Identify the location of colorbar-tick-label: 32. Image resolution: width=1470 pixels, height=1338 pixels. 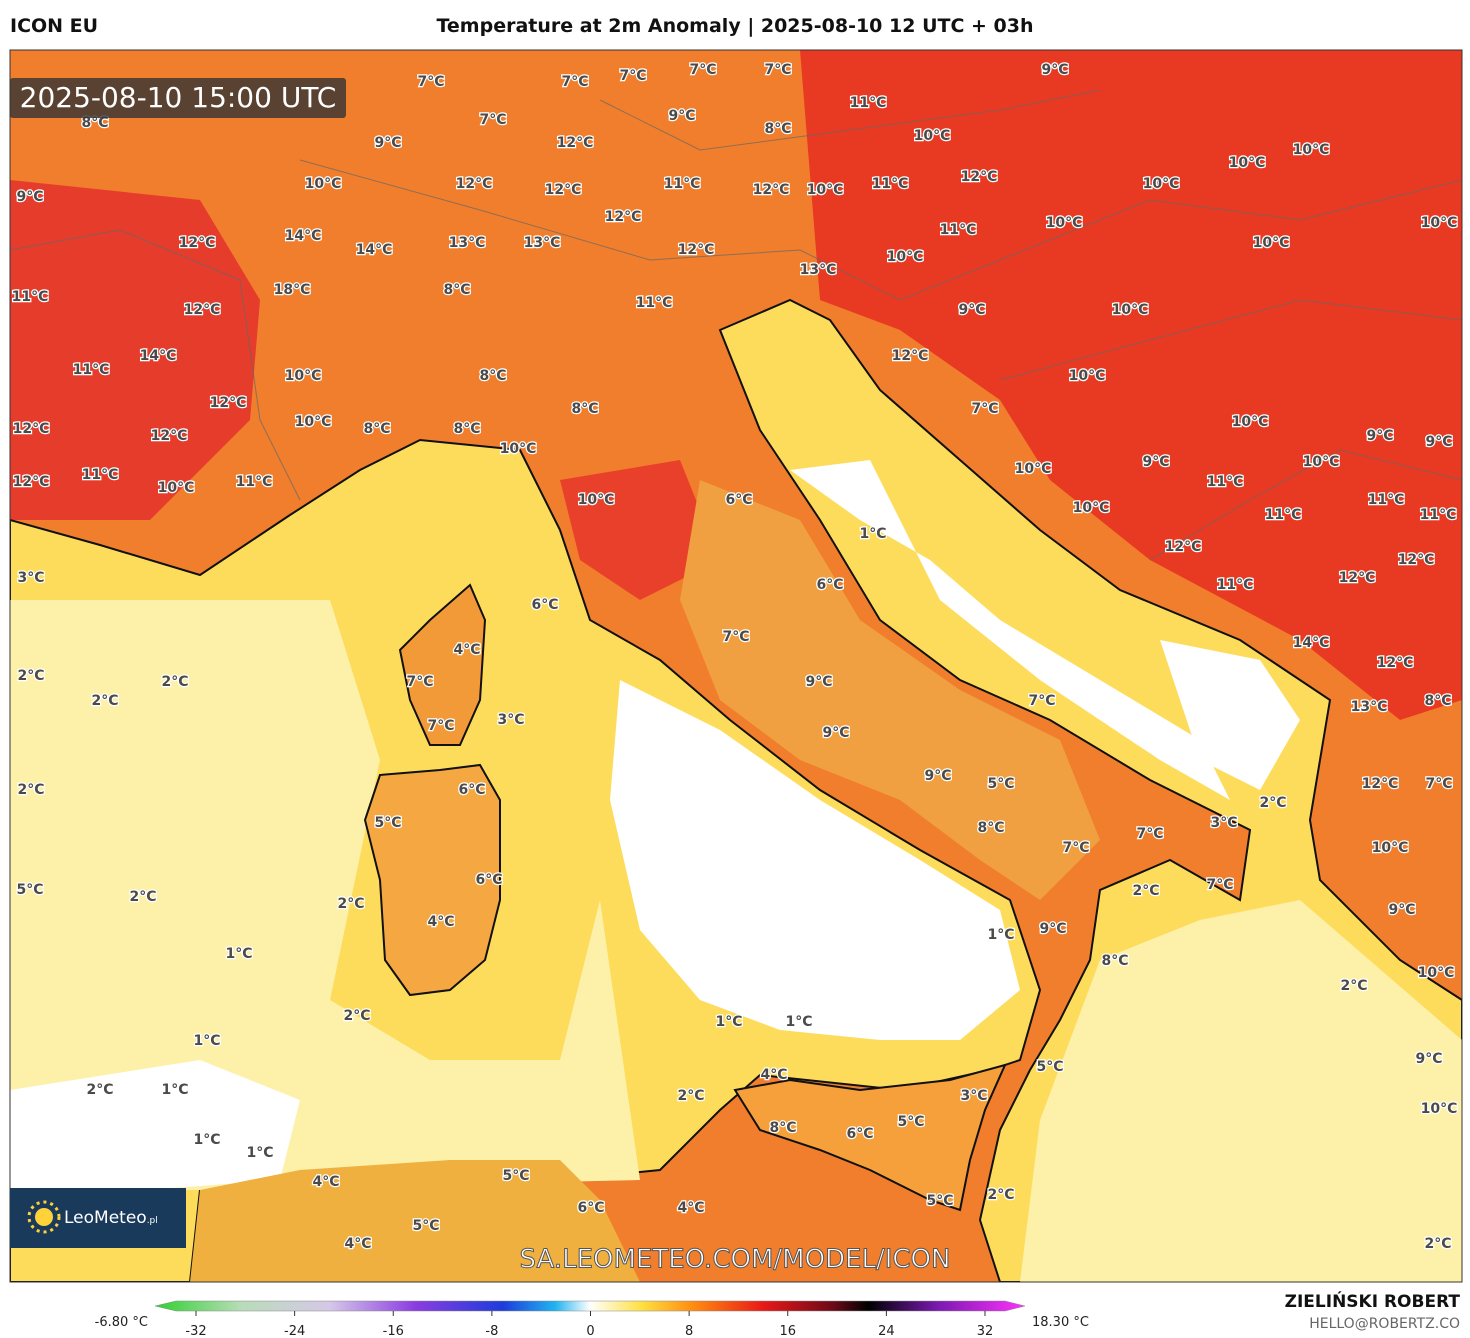
(985, 1331).